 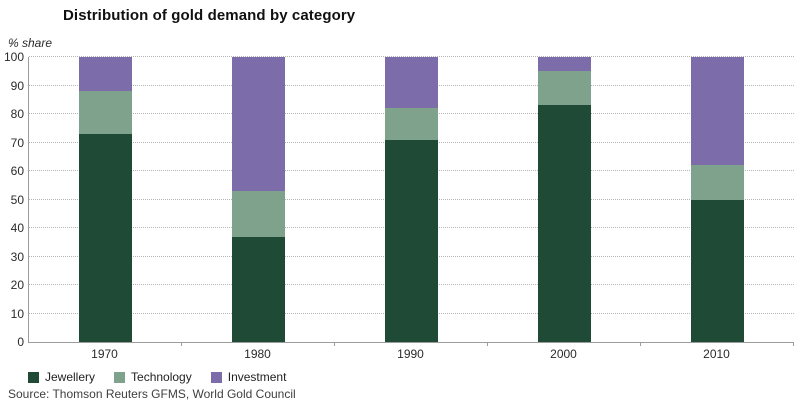 I want to click on bar-segment-1980-jewellery, so click(x=258, y=289).